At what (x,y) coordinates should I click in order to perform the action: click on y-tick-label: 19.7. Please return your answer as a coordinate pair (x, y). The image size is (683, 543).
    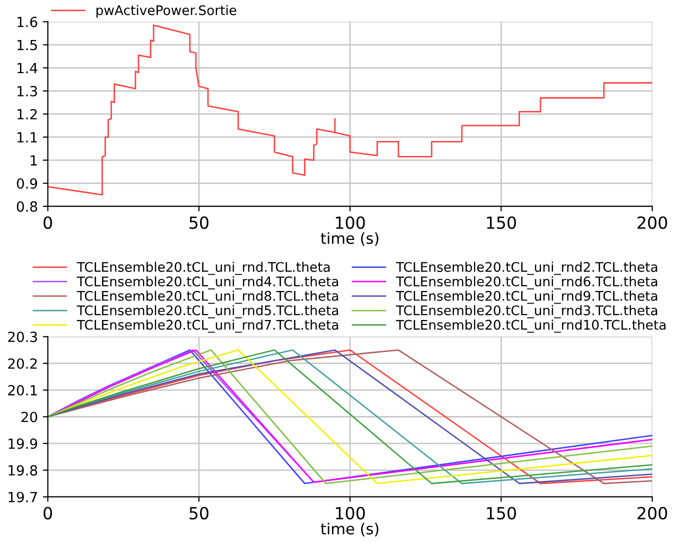
    Looking at the image, I should click on (22, 497).